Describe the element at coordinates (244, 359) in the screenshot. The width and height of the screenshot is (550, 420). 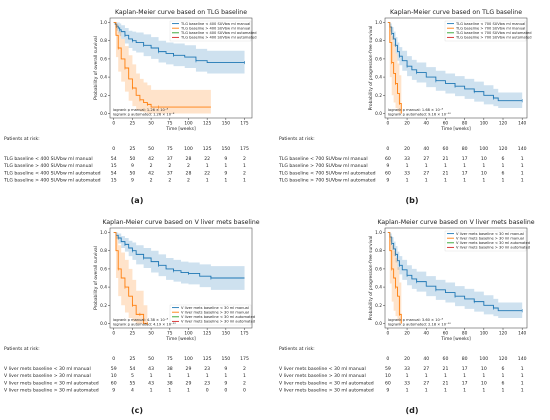
I see `risk-time-label: 175` at that location.